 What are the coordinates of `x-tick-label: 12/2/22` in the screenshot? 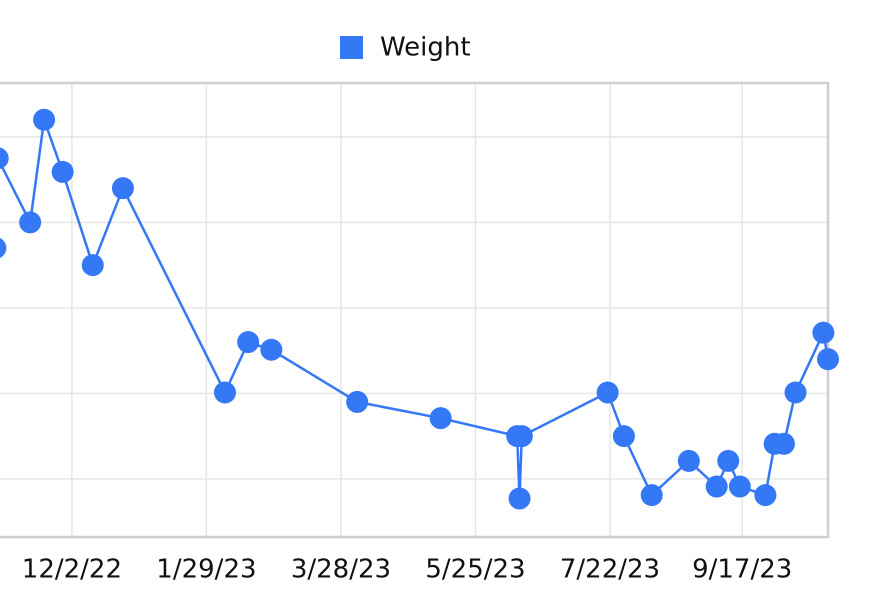 It's located at (72, 570).